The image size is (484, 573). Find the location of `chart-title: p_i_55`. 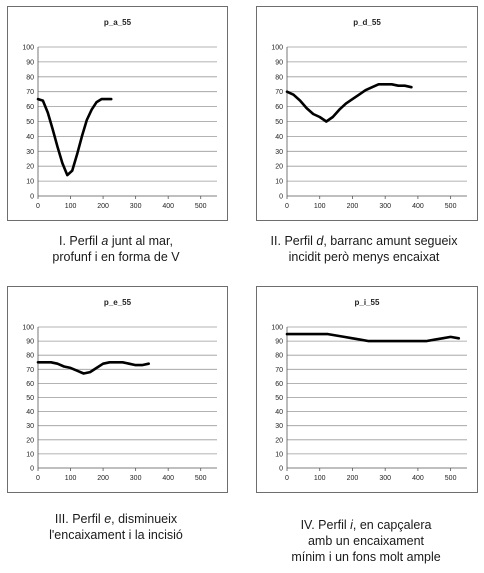

chart-title: p_i_55 is located at coordinates (367, 302).